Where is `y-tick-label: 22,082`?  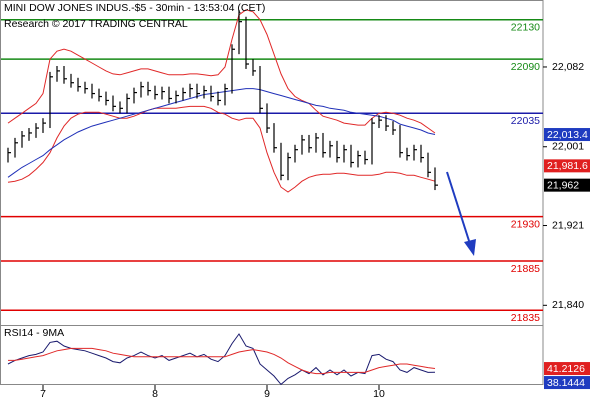 y-tick-label: 22,082 is located at coordinates (568, 67).